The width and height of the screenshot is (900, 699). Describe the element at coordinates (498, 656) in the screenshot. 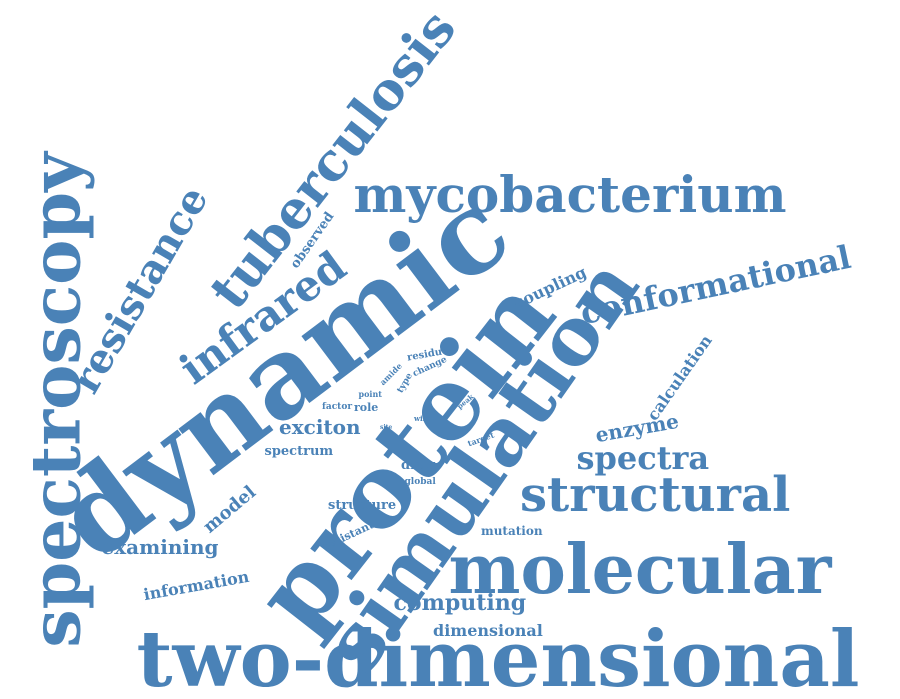

I see `word-two-dimensional: two-dimensional` at that location.